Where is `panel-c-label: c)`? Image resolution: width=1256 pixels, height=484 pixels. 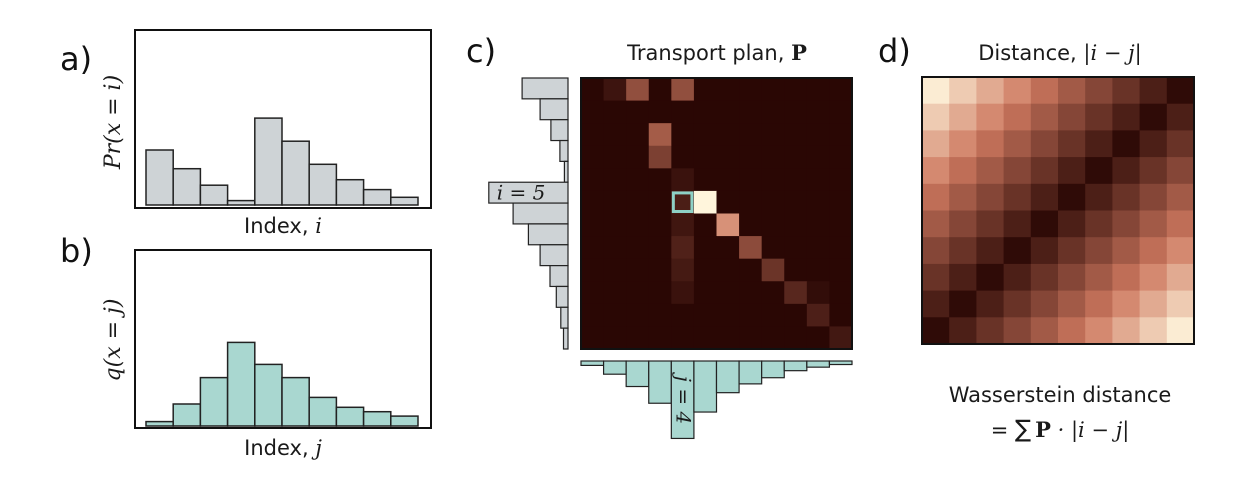
panel-c-label: c) is located at coordinates (481, 51).